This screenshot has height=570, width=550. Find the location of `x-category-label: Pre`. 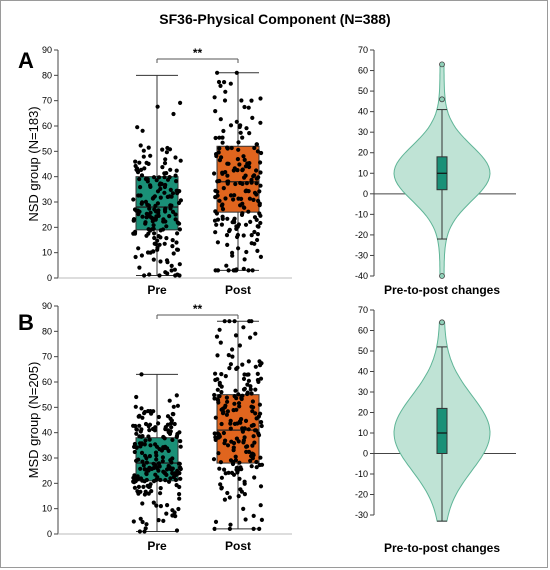

x-category-label: Pre is located at coordinates (157, 290).